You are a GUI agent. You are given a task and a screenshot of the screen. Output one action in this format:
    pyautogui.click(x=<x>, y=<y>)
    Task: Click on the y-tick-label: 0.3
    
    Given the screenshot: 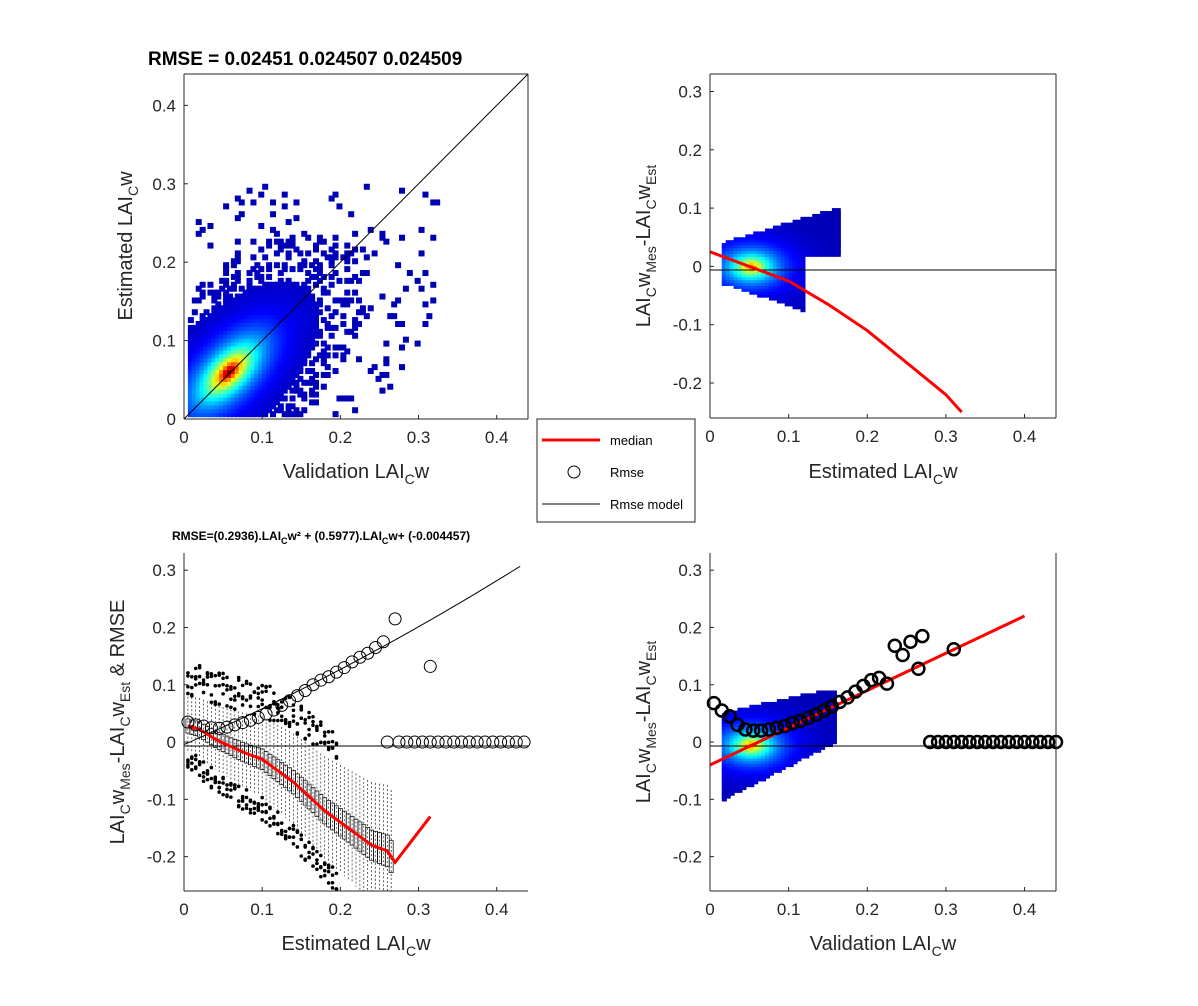 What is the action you would take?
    pyautogui.click(x=690, y=570)
    